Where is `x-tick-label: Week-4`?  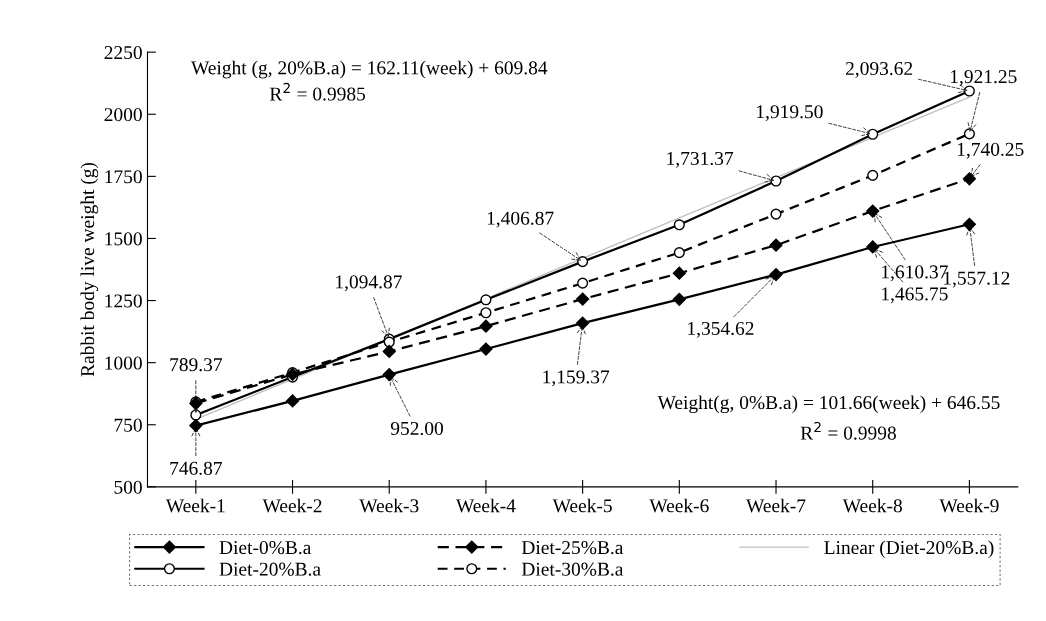
x-tick-label: Week-4 is located at coordinates (485, 505).